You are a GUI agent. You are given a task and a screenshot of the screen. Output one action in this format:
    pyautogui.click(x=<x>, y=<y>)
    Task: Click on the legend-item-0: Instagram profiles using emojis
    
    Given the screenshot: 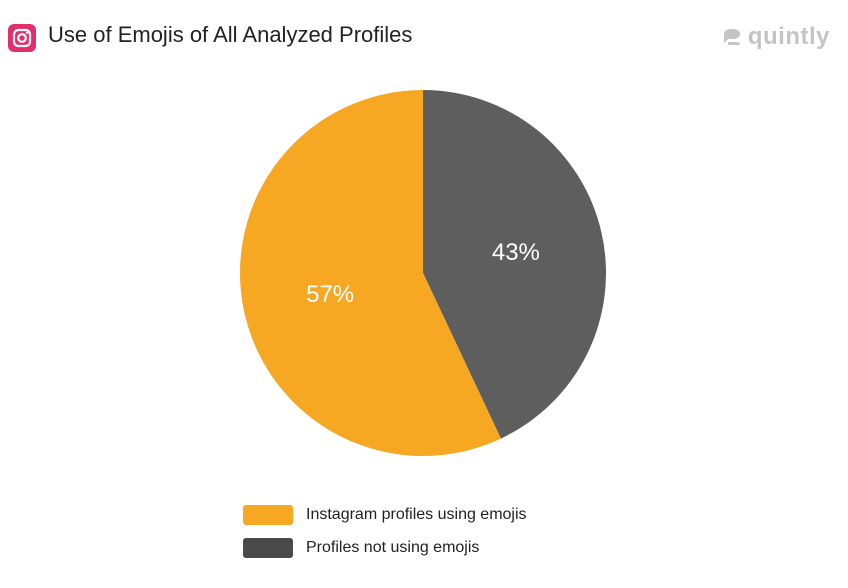 What is the action you would take?
    pyautogui.click(x=385, y=515)
    